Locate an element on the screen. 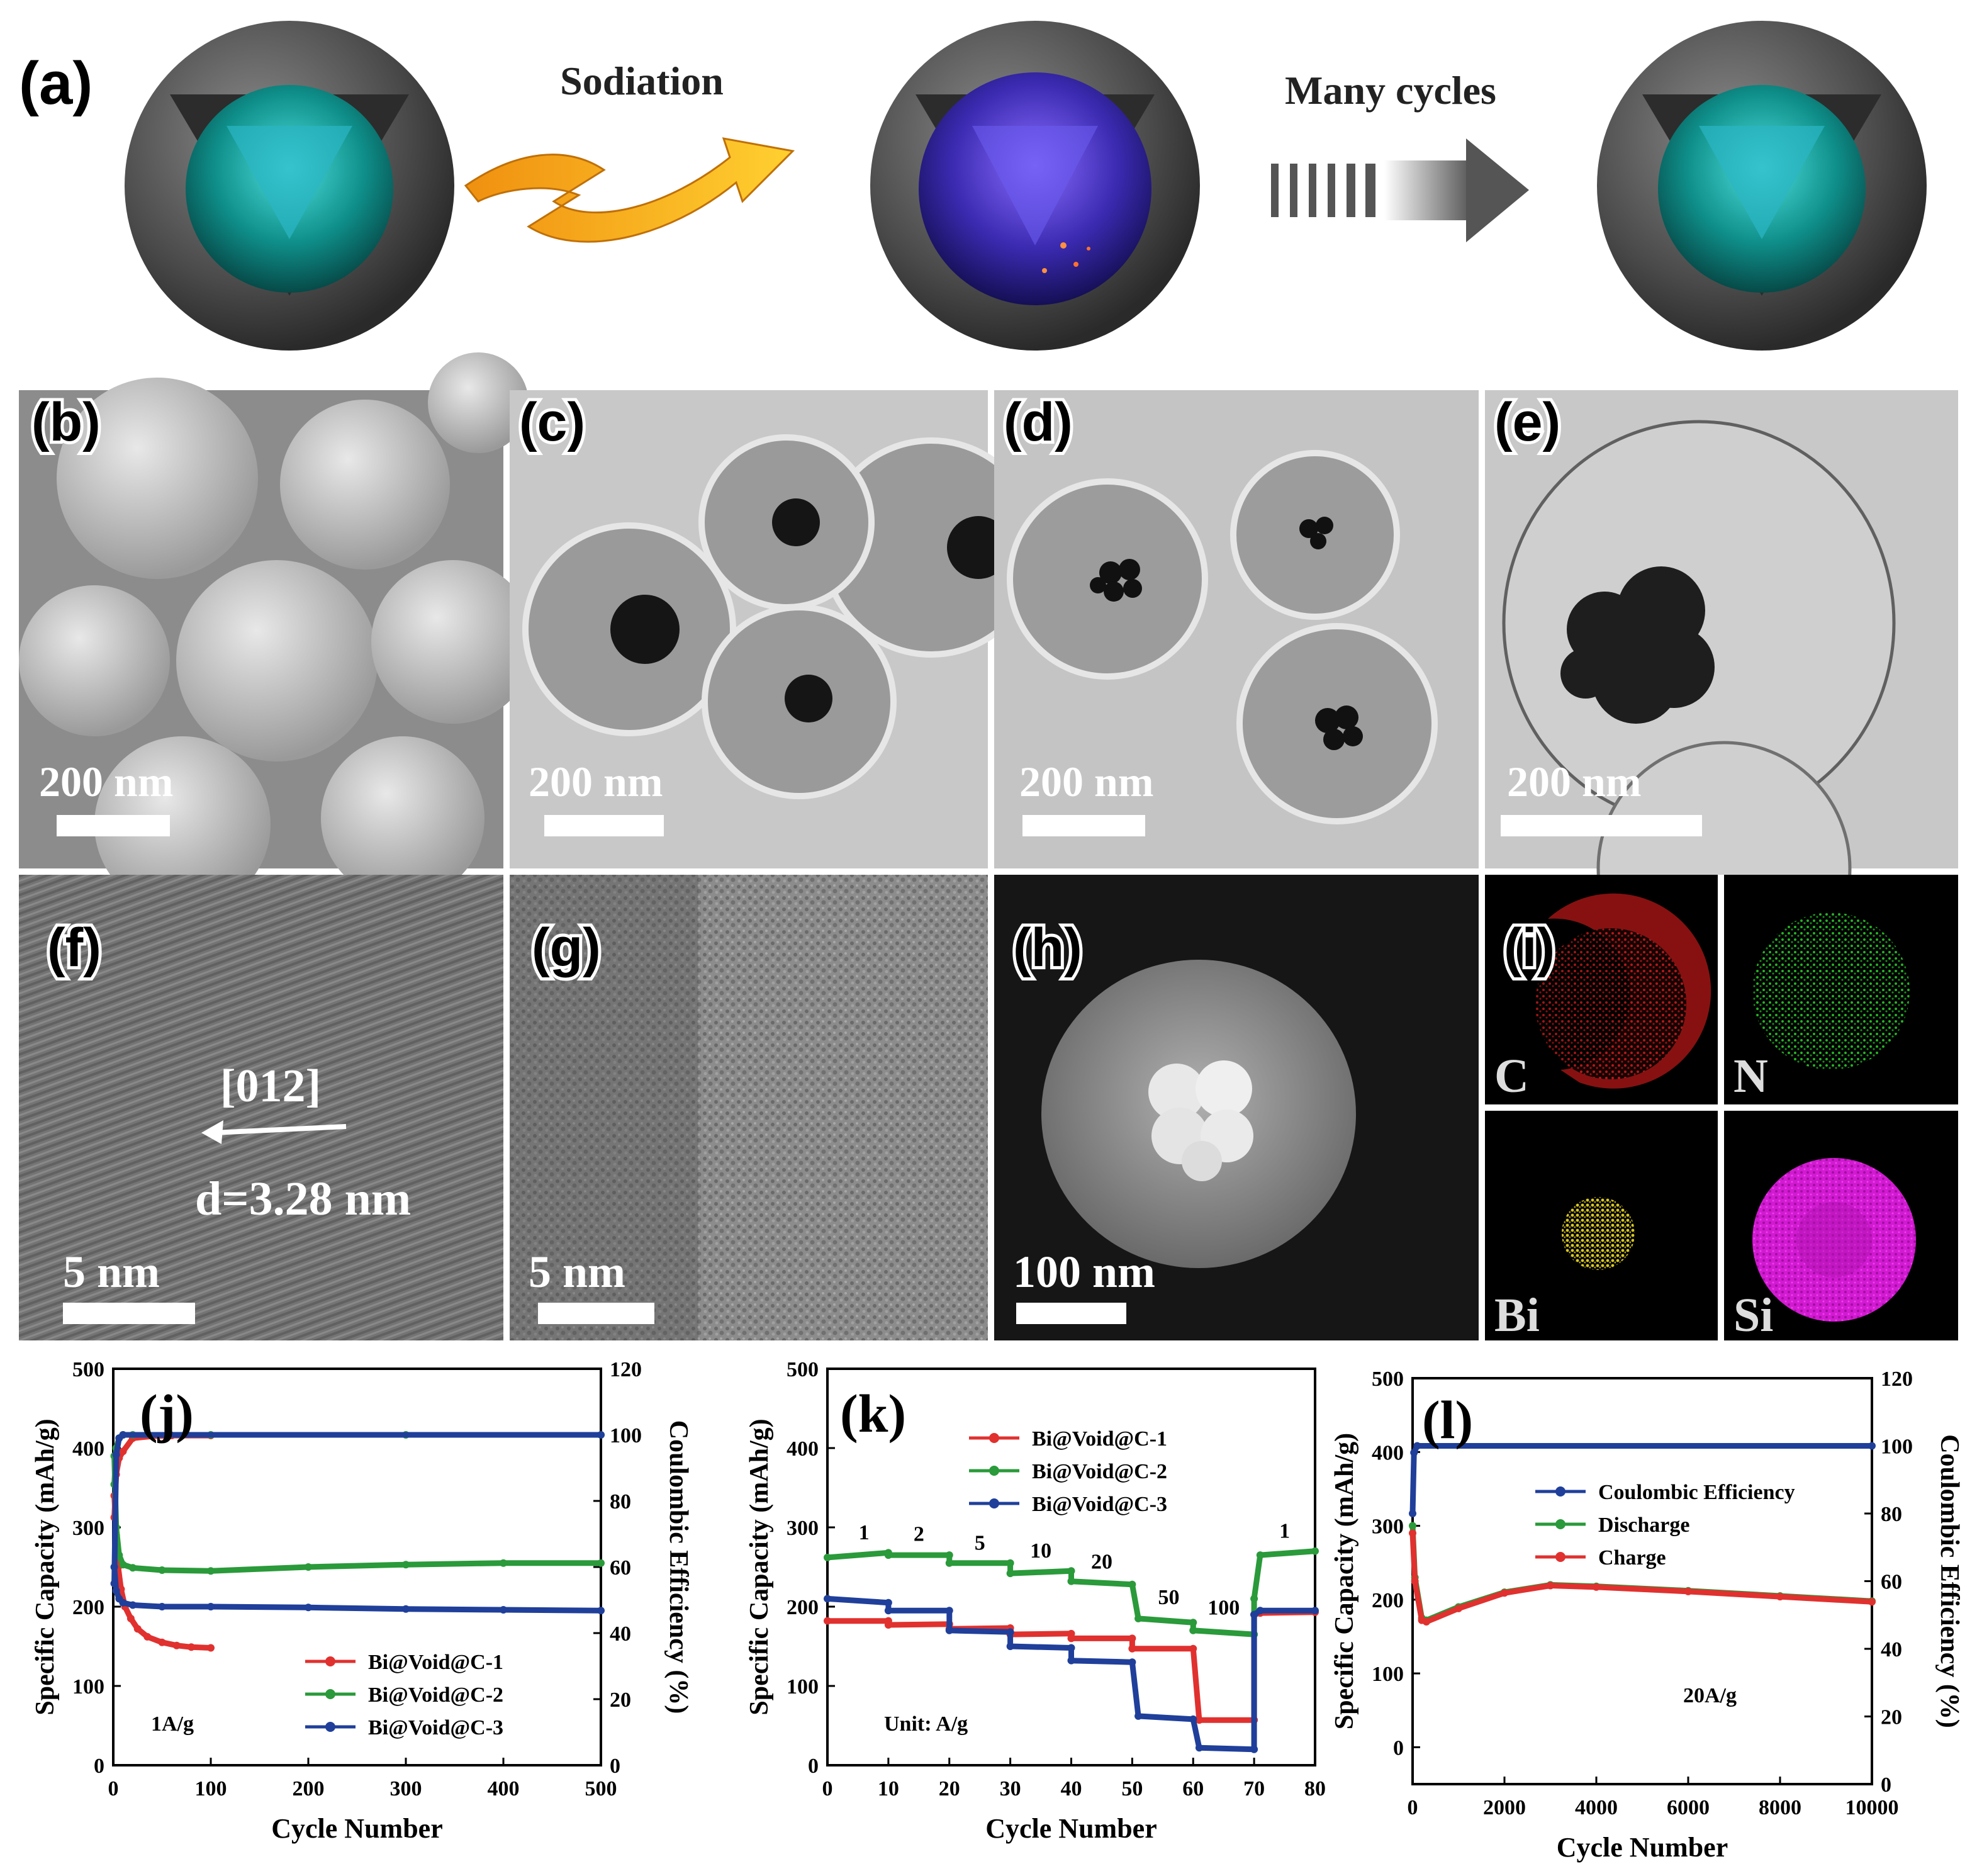 Image resolution: width=1977 pixels, height=1876 pixels. sodiation-arrow is located at coordinates (629, 190).